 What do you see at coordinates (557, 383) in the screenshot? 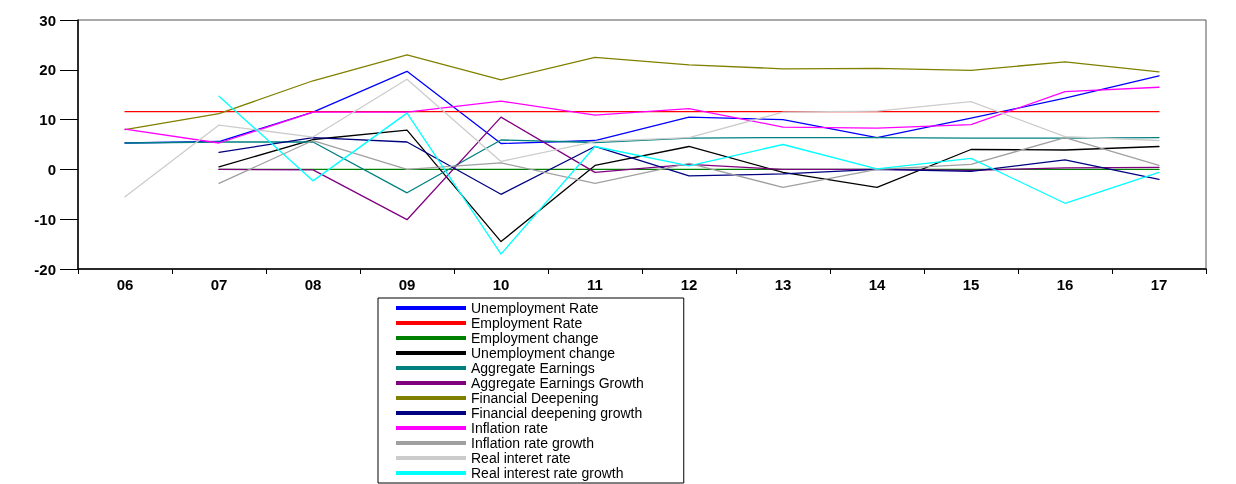
I see `legend-label: Aggregate Earnings Growth` at bounding box center [557, 383].